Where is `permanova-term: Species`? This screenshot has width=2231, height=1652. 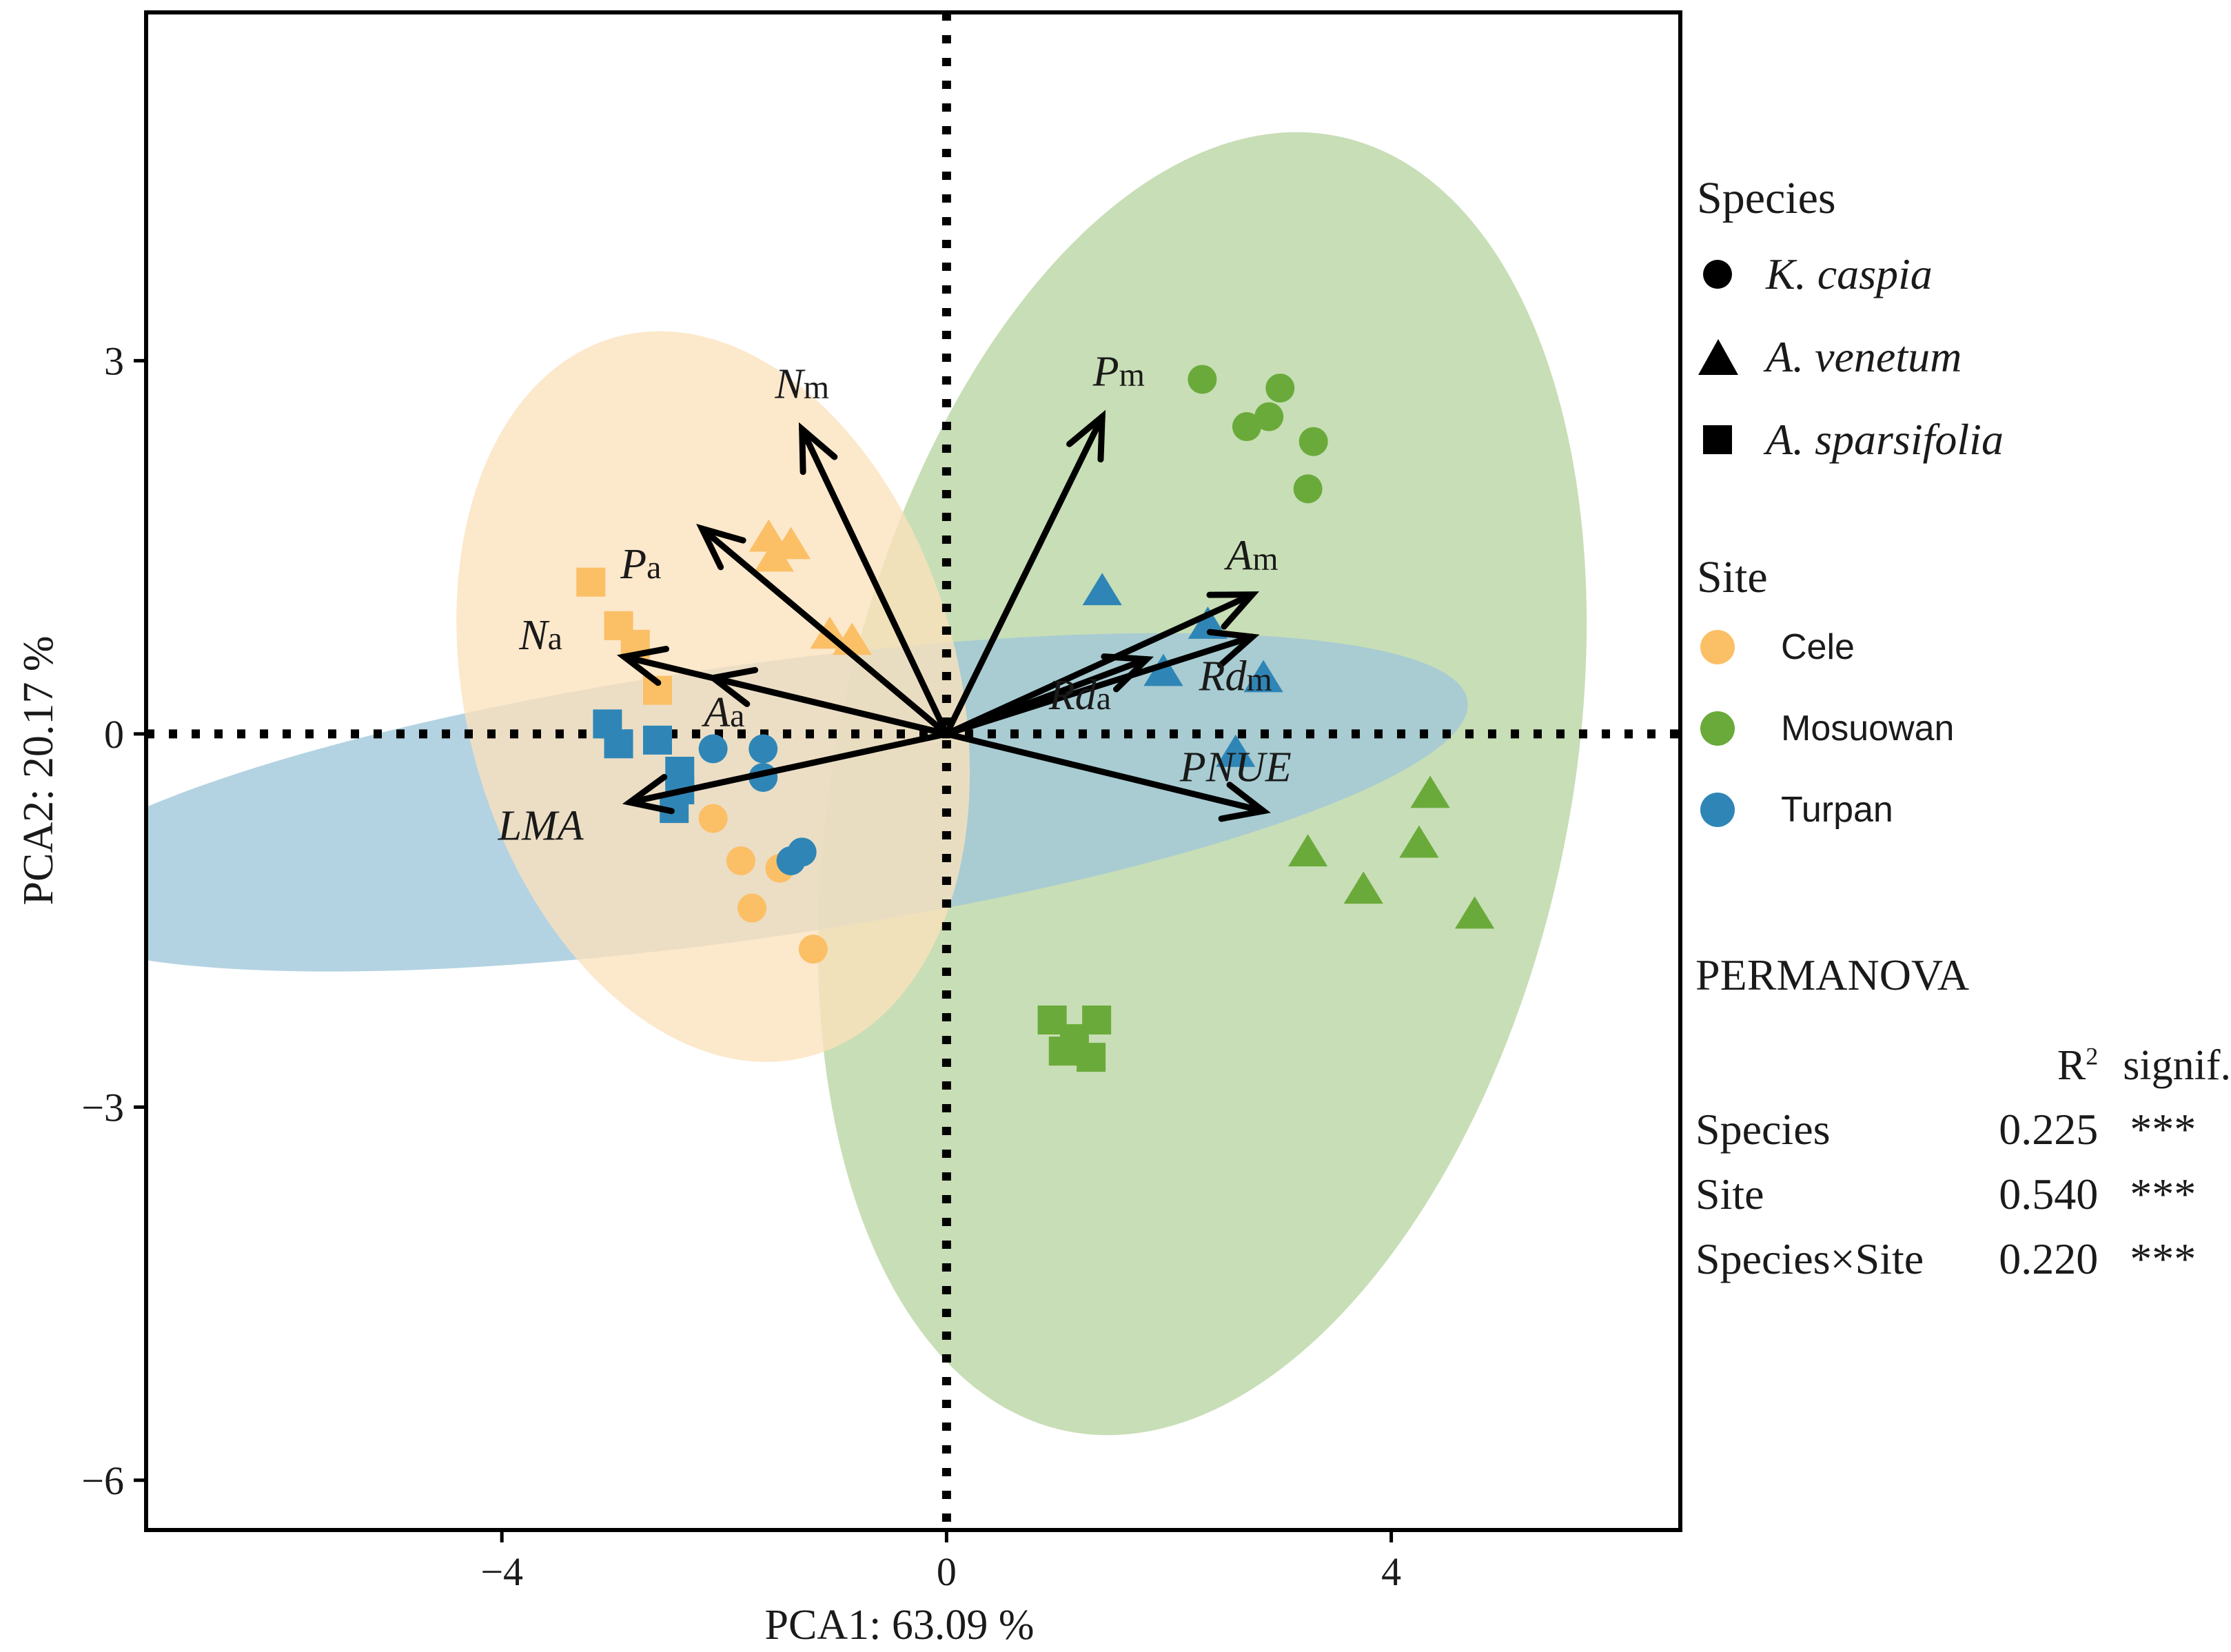 permanova-term: Species is located at coordinates (1763, 1129).